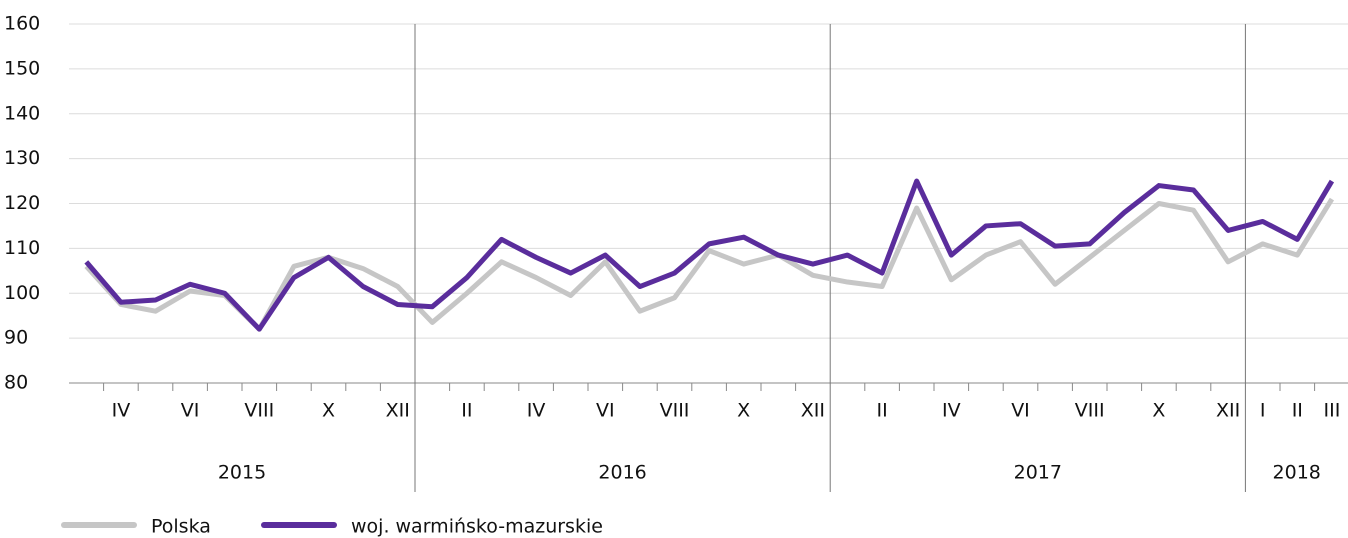 The image size is (1348, 538). I want to click on y-tick-label: 150, so click(22, 68).